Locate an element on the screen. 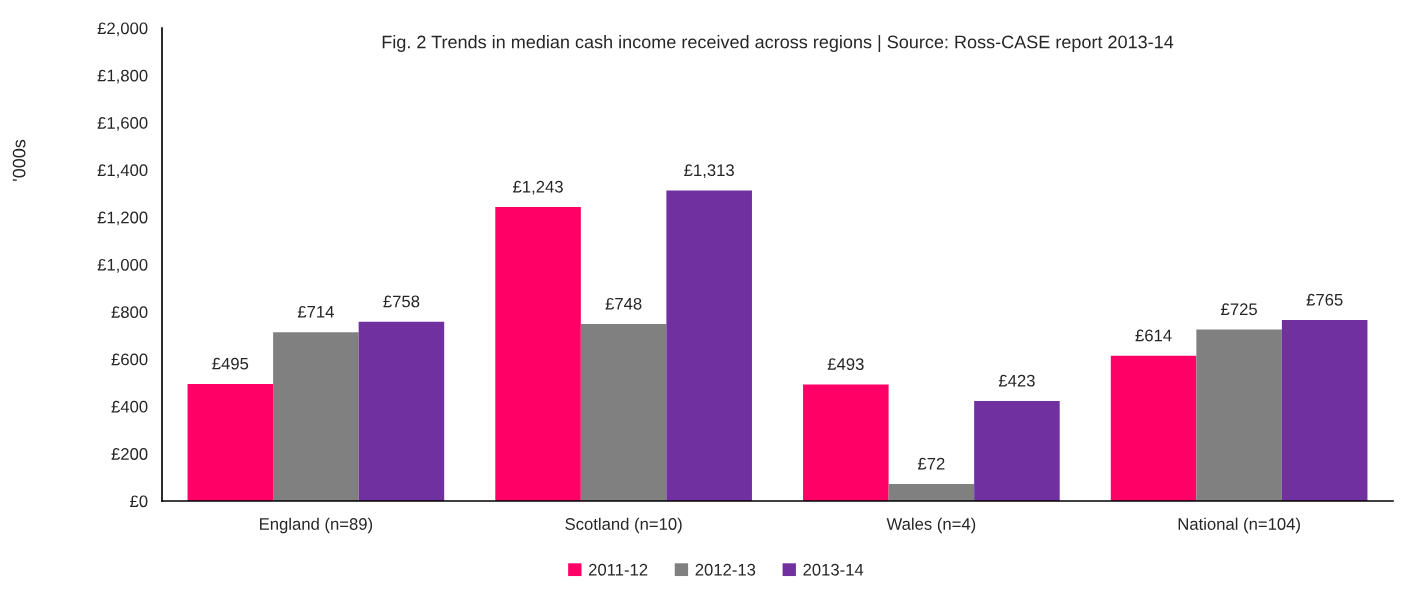  y-tick-label: £800 is located at coordinates (129, 312).